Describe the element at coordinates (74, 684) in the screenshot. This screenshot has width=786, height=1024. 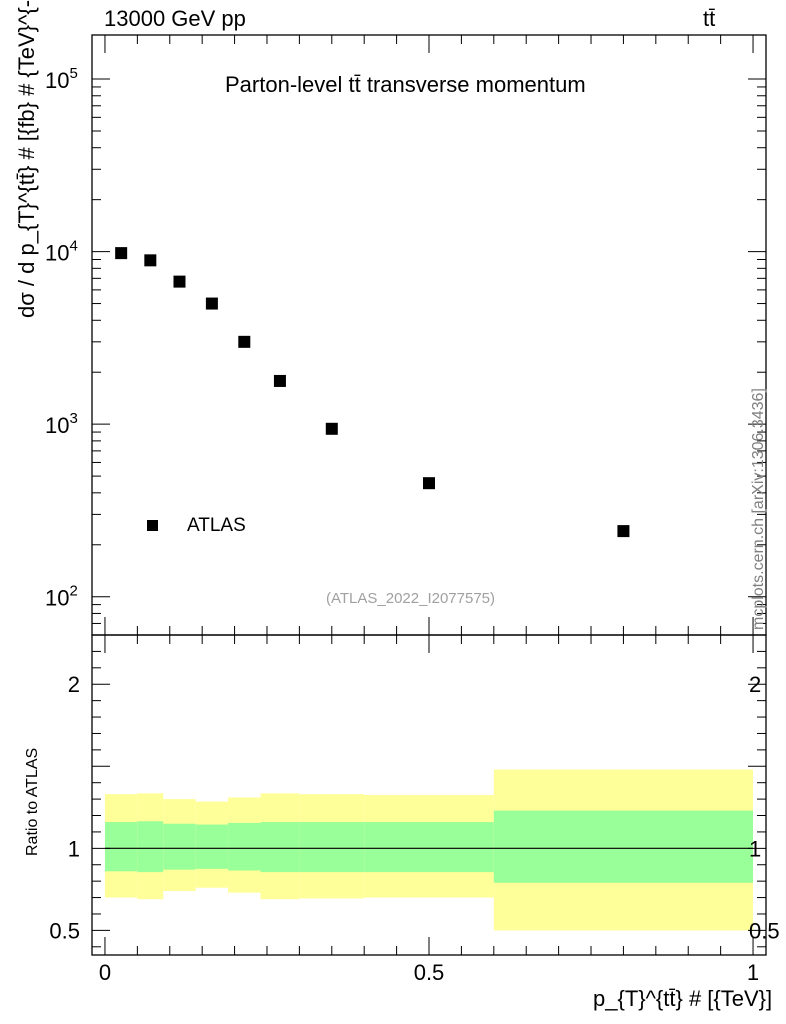
I see `y-tick-label-ratio-left: 2` at that location.